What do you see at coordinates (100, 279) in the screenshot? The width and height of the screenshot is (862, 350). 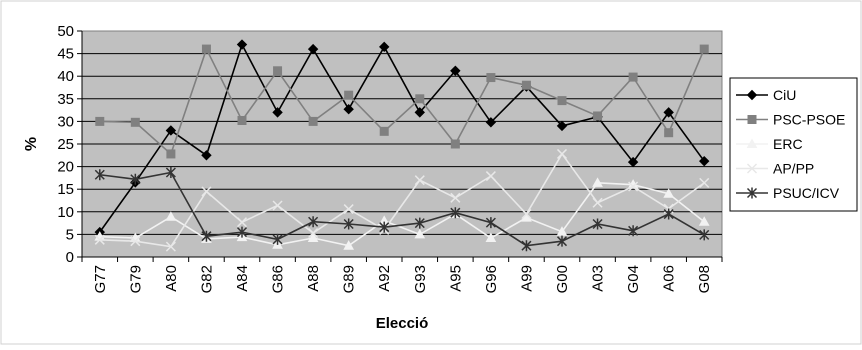 I see `x-tick-label: G77` at bounding box center [100, 279].